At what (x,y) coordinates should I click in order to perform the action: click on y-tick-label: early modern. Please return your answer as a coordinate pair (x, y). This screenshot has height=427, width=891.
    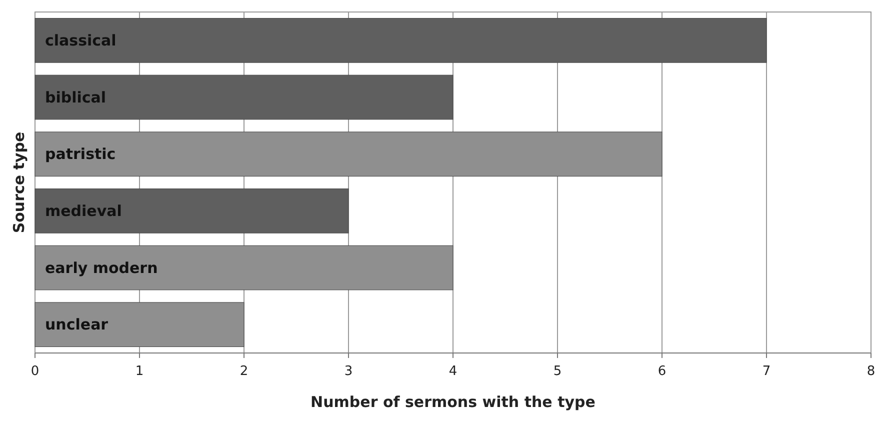
    Looking at the image, I should click on (101, 267).